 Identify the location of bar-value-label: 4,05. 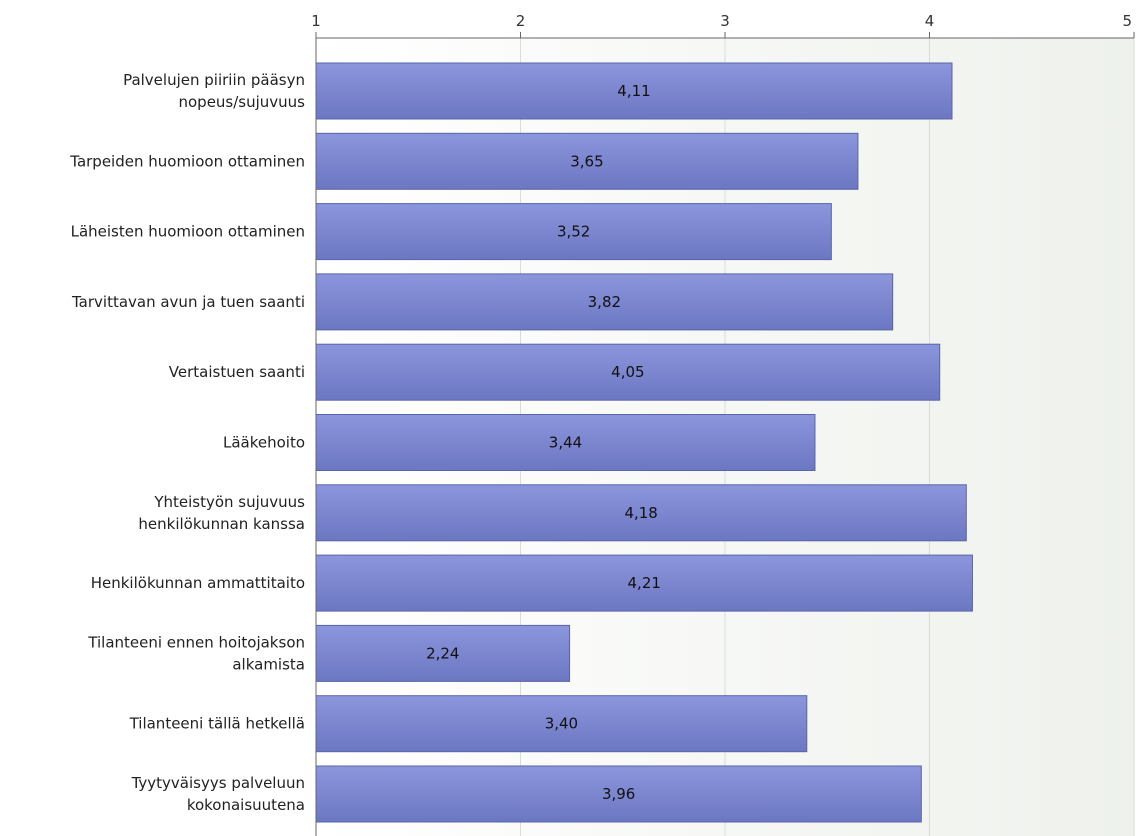
(627, 372).